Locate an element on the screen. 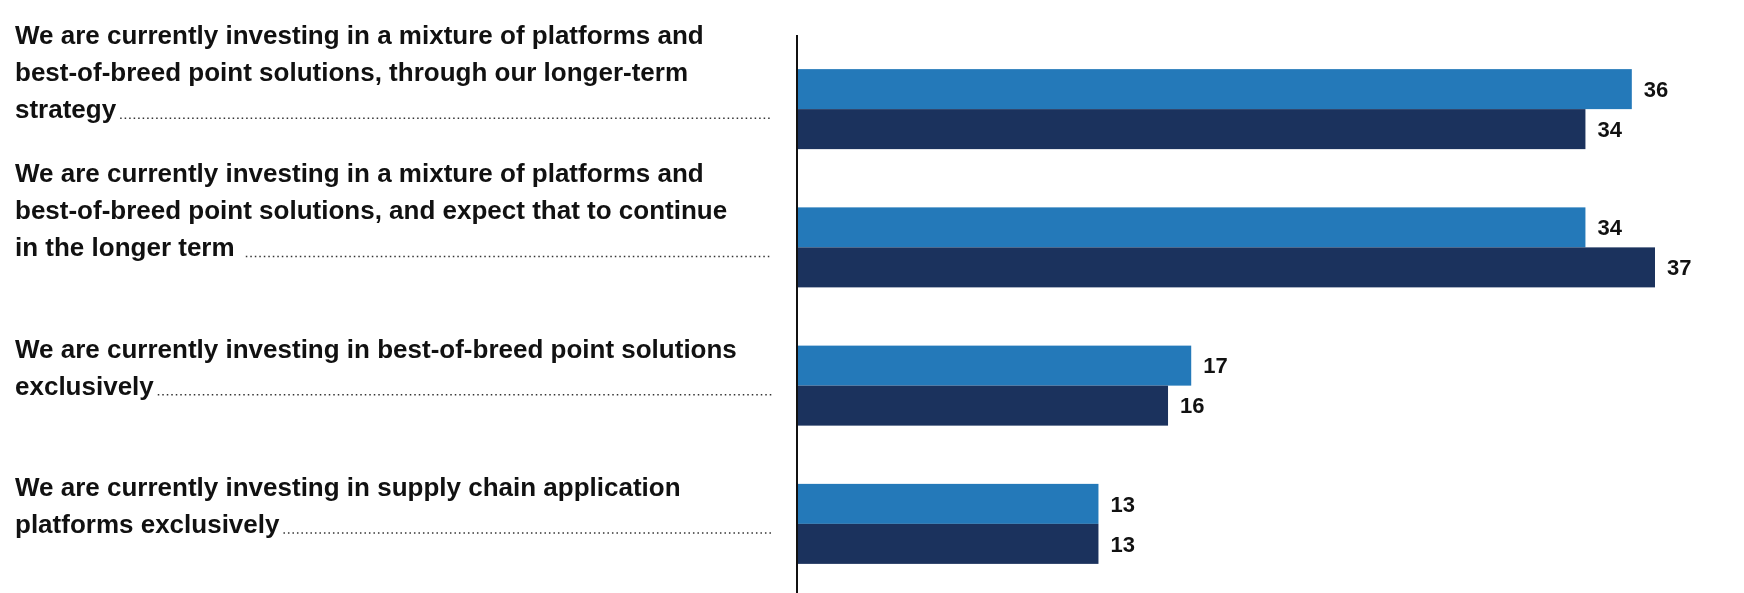 Image resolution: width=1744 pixels, height=593 pixels. data-label: 37 is located at coordinates (1679, 268).